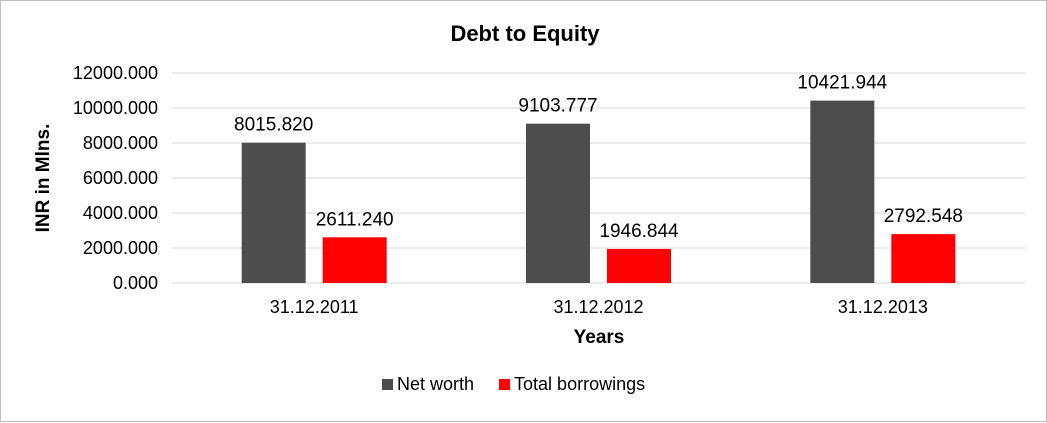 The image size is (1047, 423). Describe the element at coordinates (557, 106) in the screenshot. I see `data-label: 9103.777` at that location.